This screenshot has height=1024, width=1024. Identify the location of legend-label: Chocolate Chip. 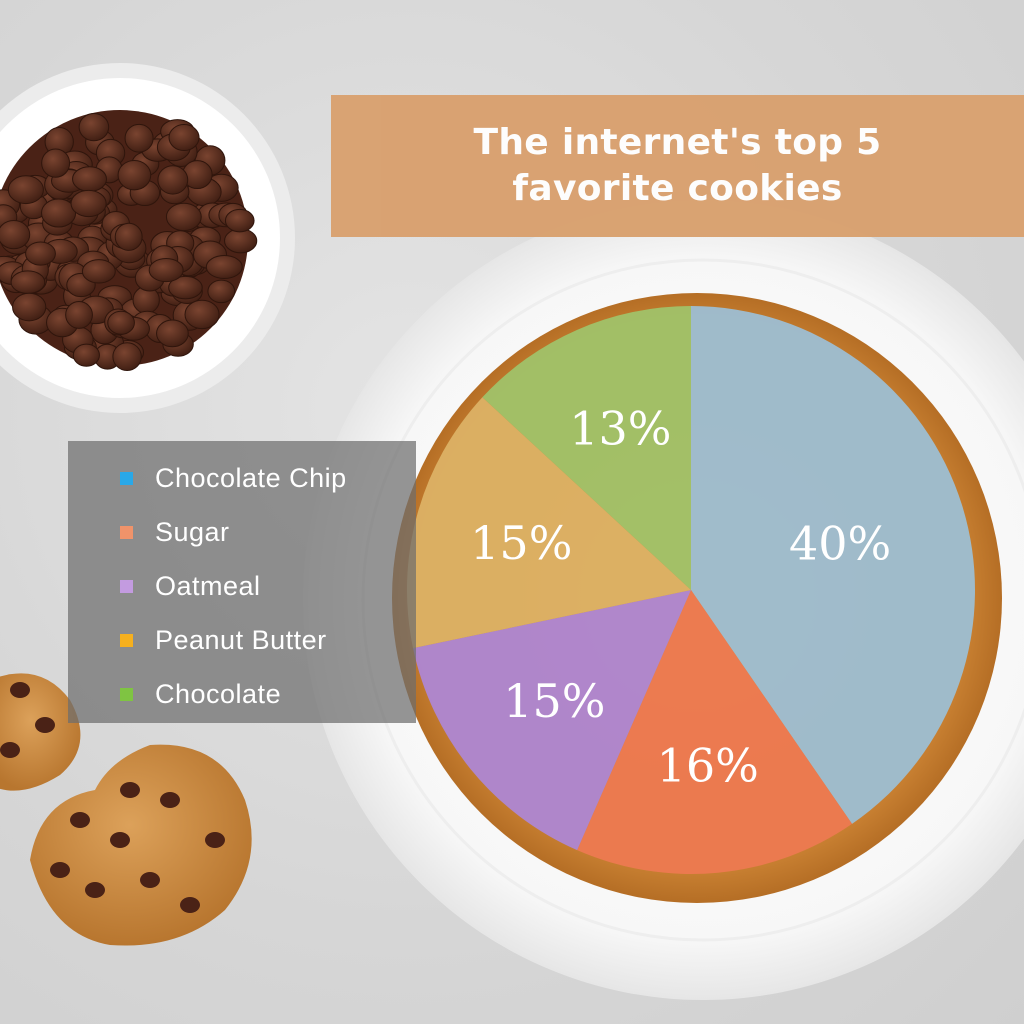
(251, 477).